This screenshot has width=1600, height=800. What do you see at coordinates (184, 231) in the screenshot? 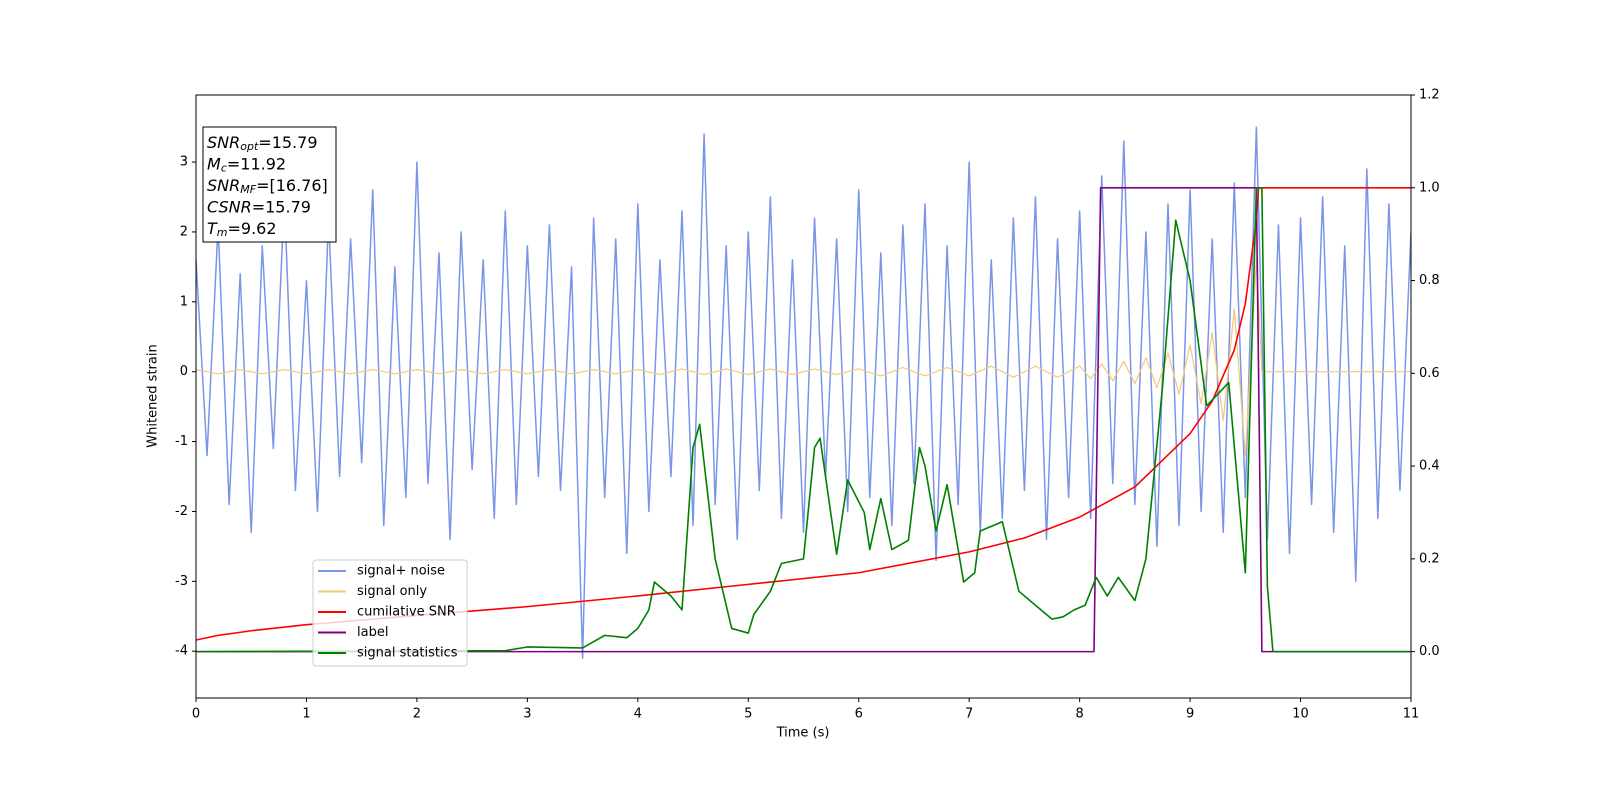
I see `y-tick-label: 2` at bounding box center [184, 231].